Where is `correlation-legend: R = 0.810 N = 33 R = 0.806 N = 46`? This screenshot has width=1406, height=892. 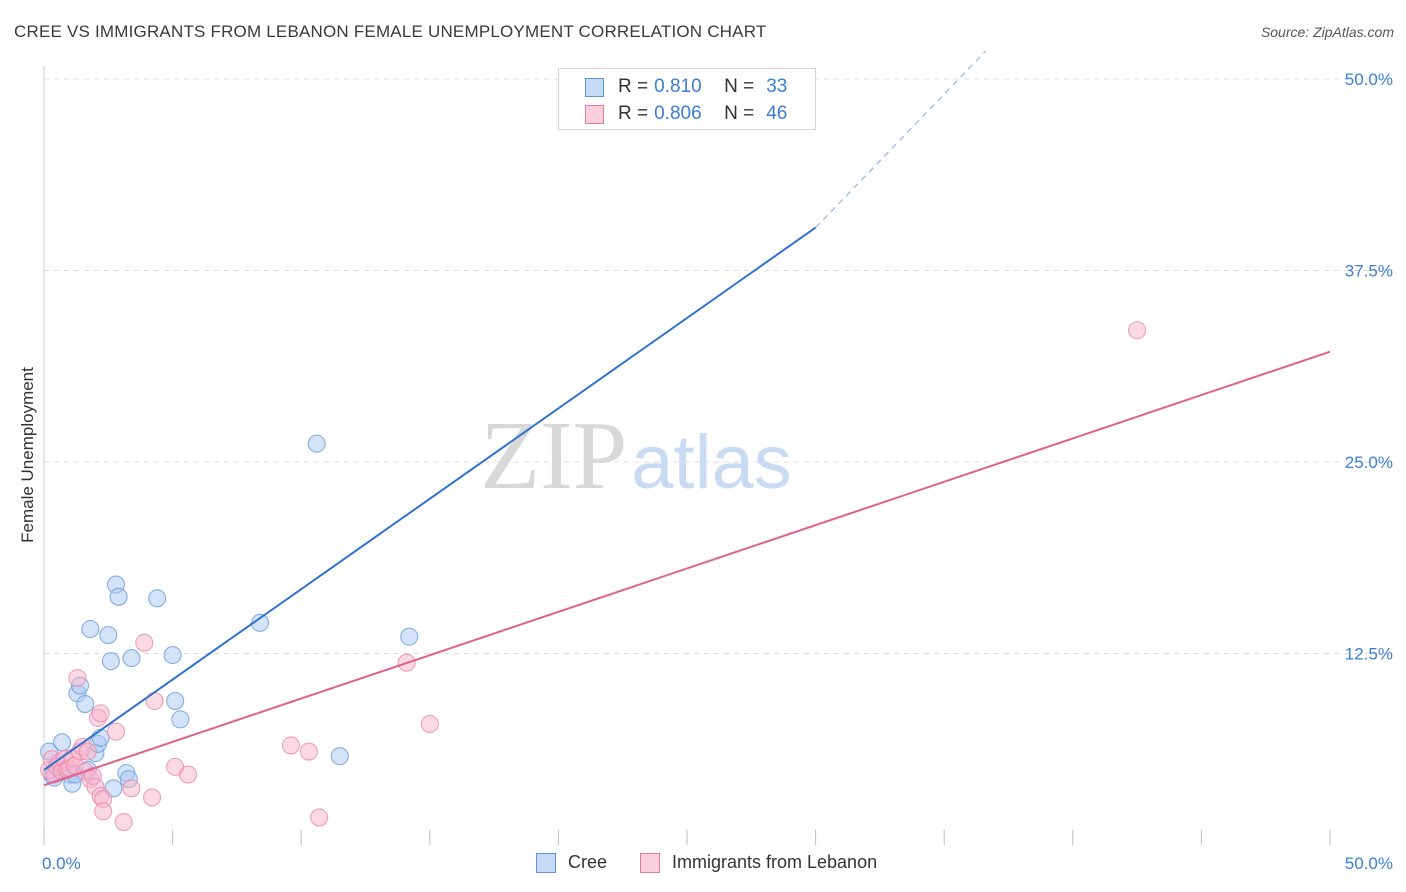 correlation-legend: R = 0.810 N = 33 R = 0.806 N = 46 is located at coordinates (687, 99).